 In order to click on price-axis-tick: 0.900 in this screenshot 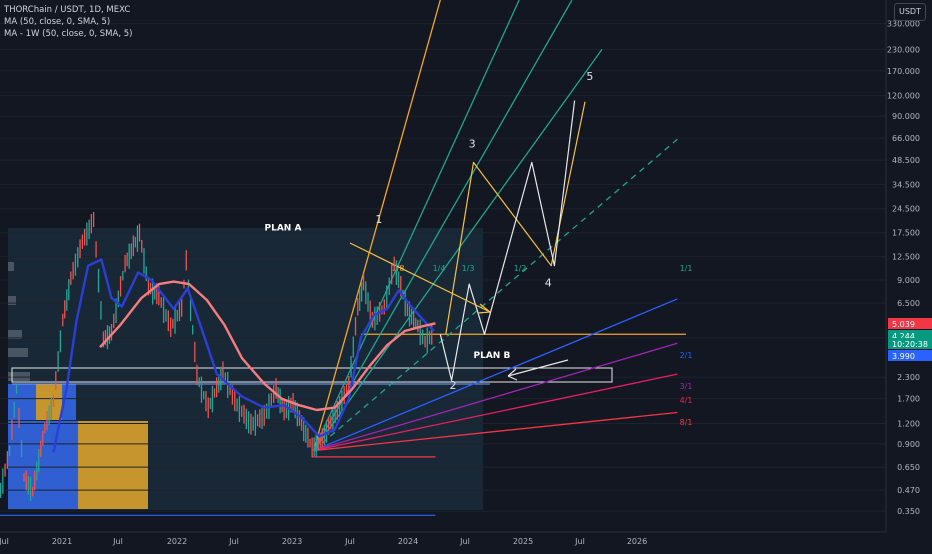, I will do `click(908, 444)`.